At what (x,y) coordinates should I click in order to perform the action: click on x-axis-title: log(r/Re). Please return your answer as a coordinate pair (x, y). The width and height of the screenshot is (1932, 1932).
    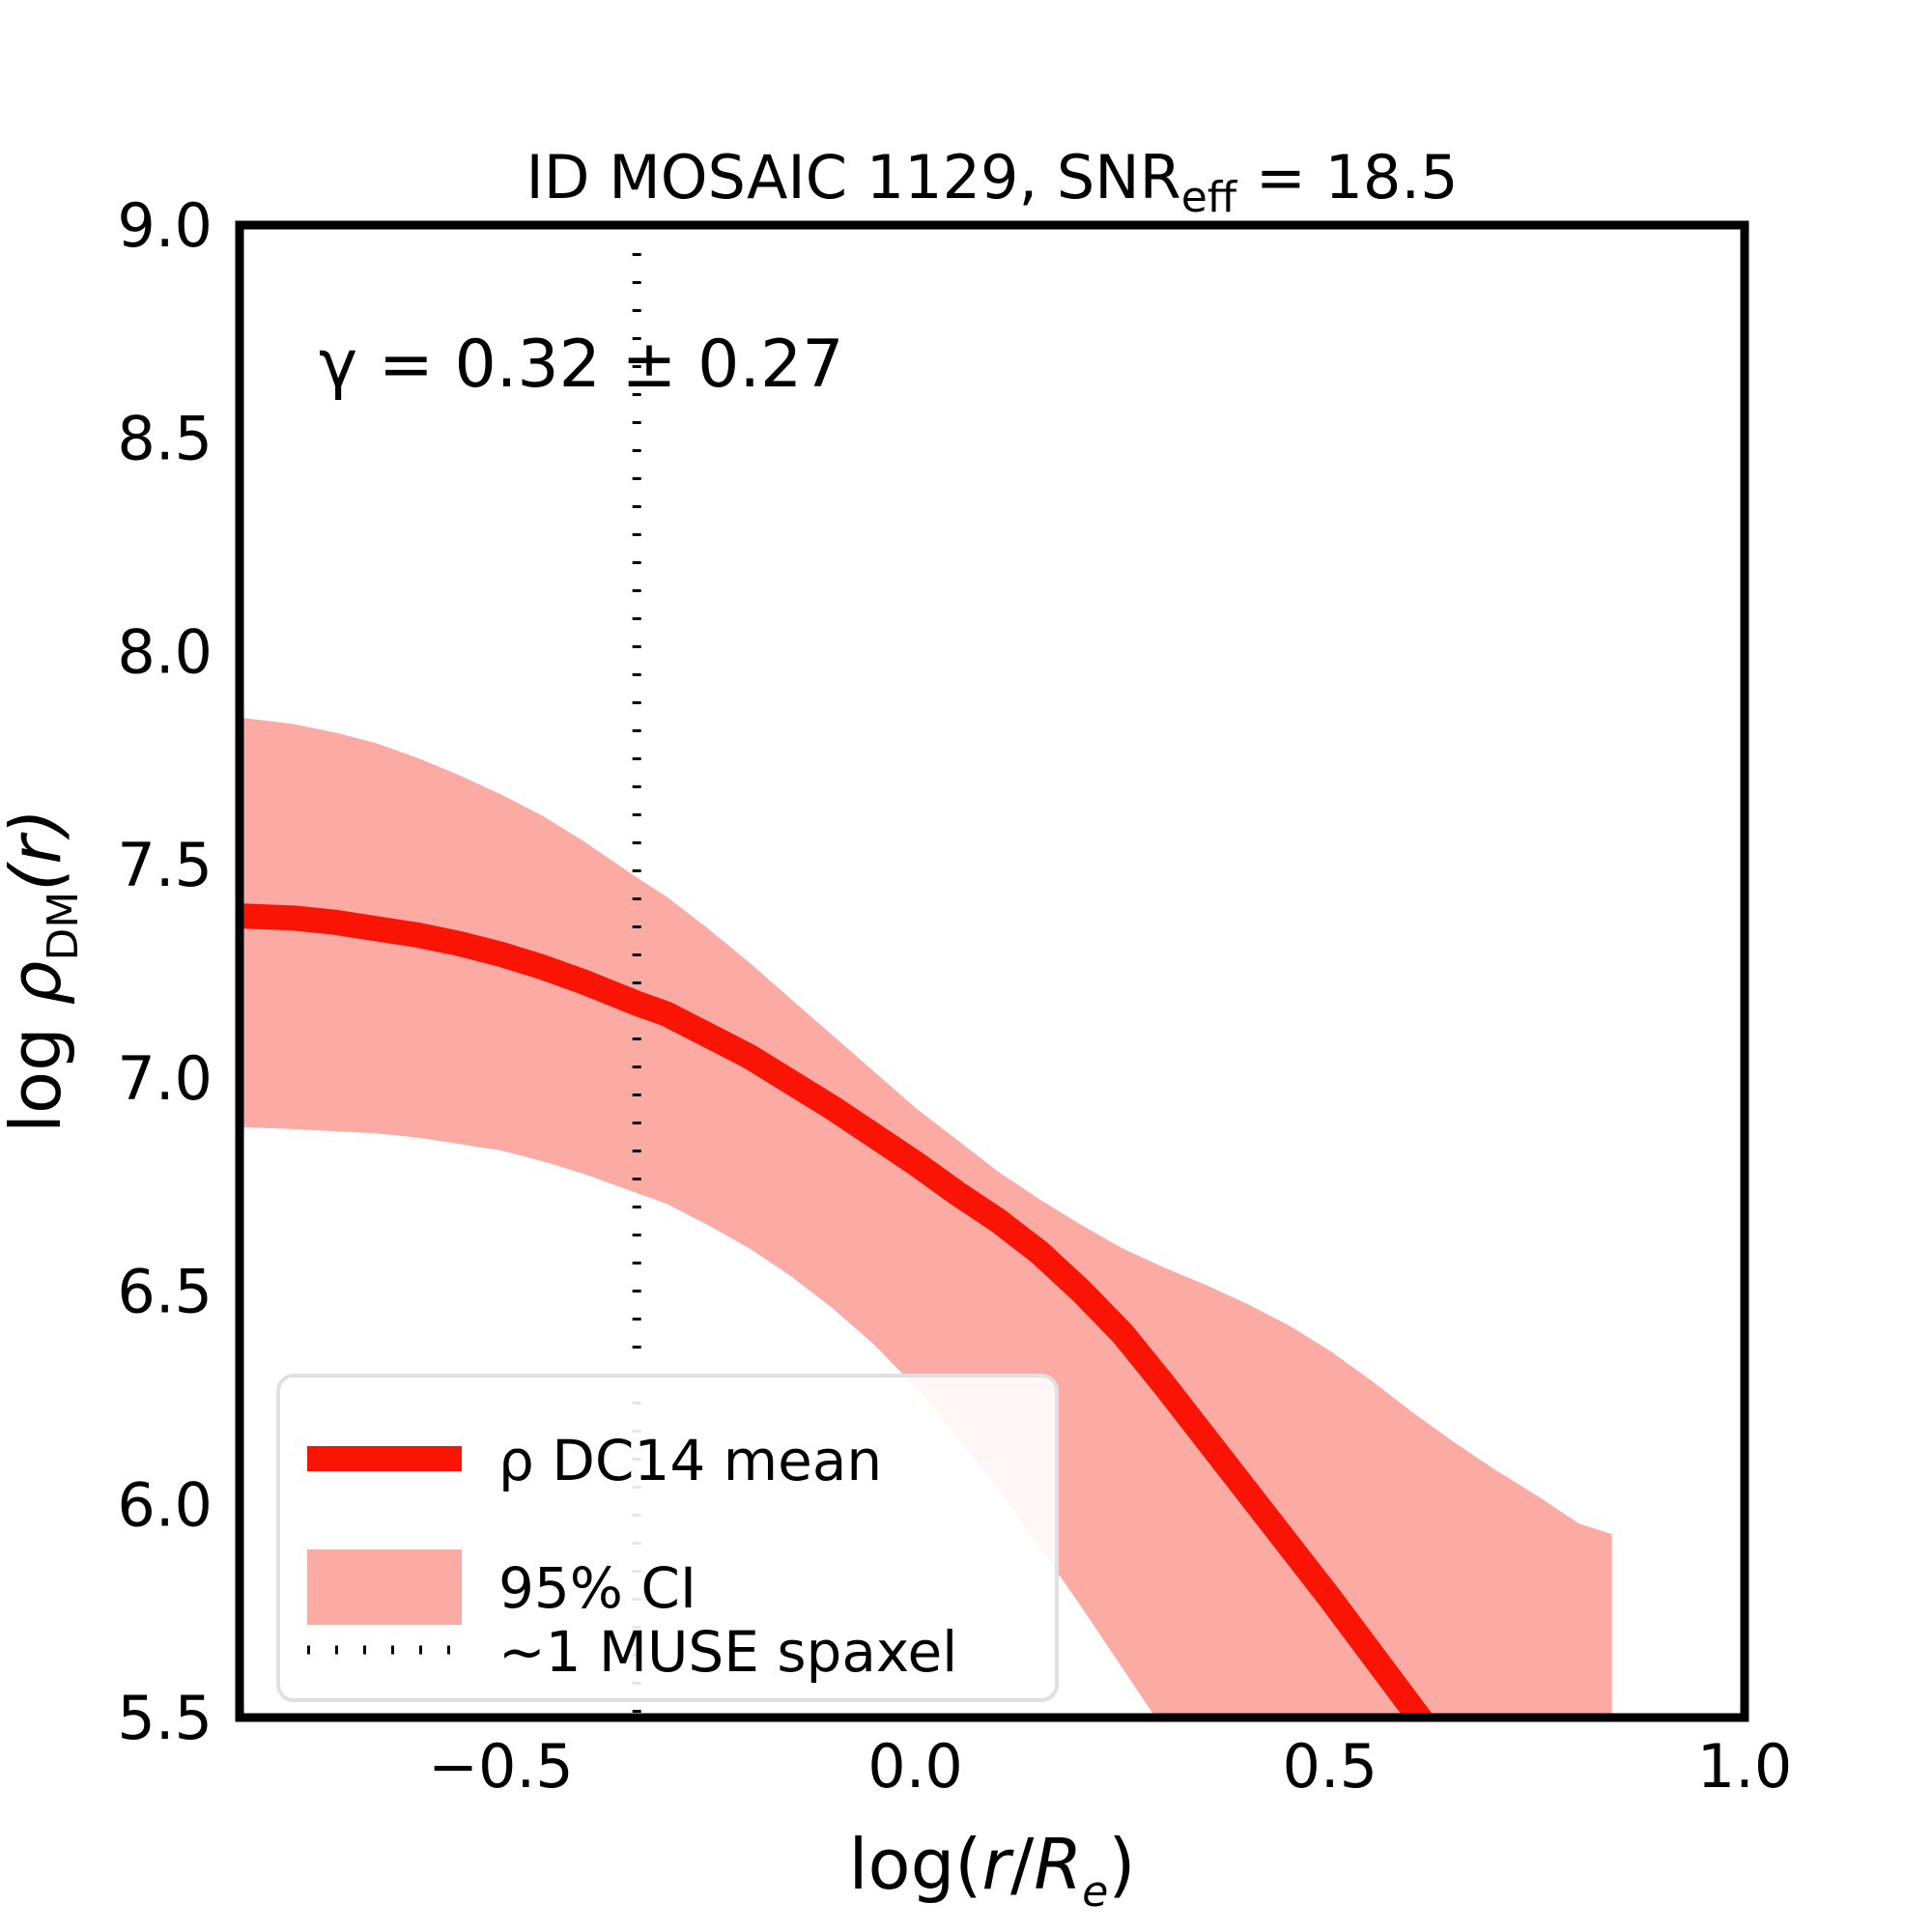
    Looking at the image, I should click on (992, 1870).